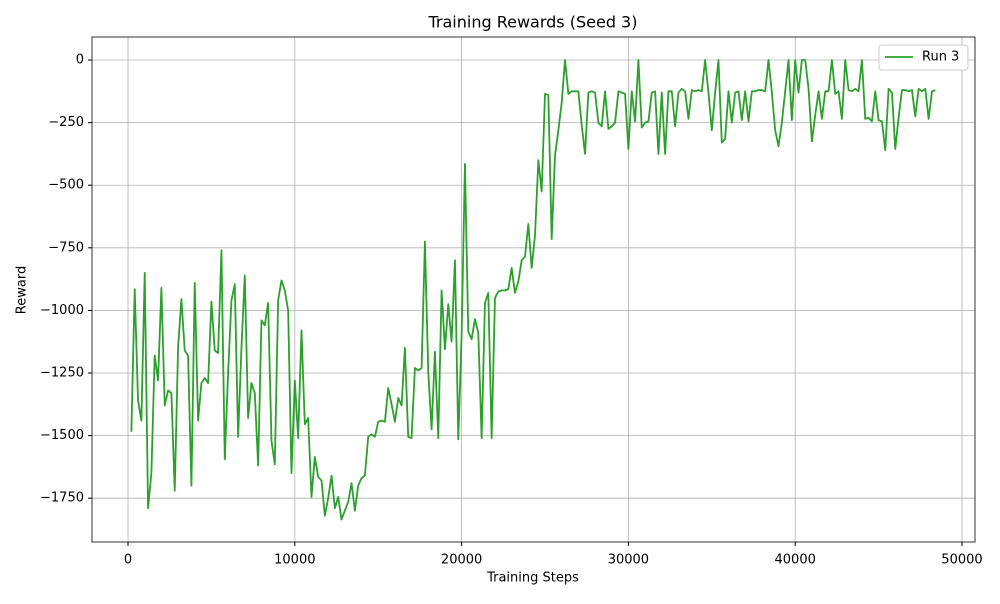  I want to click on x-tick-label: 30000, so click(628, 560).